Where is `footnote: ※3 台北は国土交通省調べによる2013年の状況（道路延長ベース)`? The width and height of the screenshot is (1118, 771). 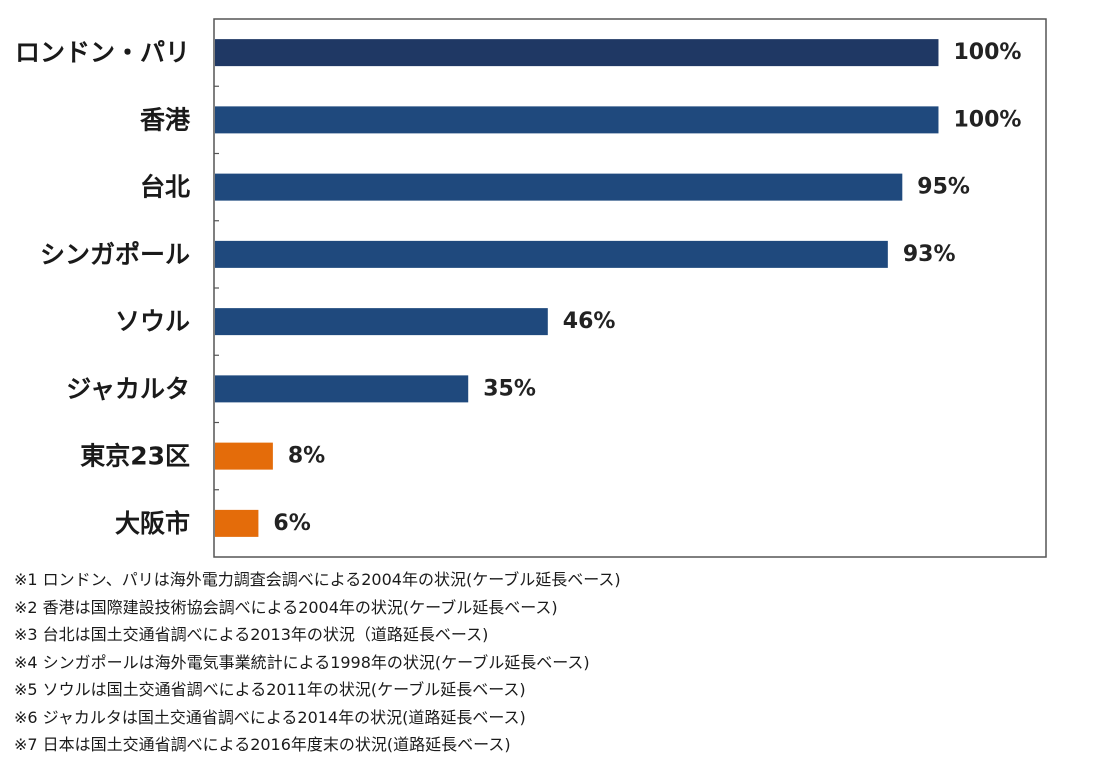
footnote: ※3 台北は国土交通省調べによる2013年の状況（道路延長ベース) is located at coordinates (251, 634).